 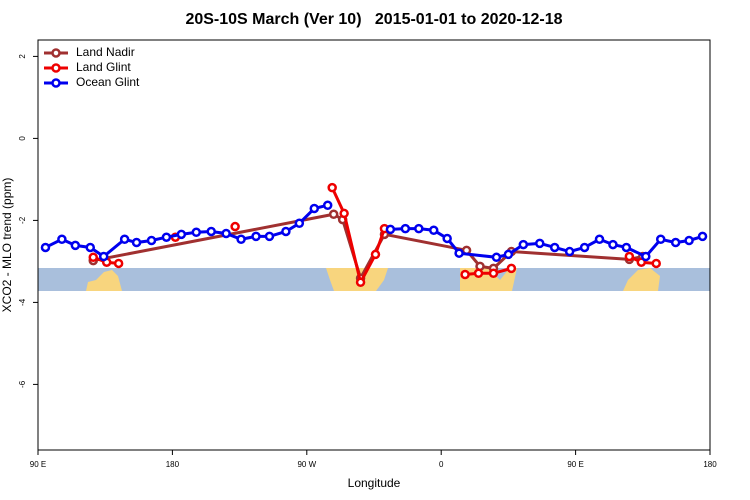 What do you see at coordinates (374, 483) in the screenshot?
I see `x-axis-label: Longitude` at bounding box center [374, 483].